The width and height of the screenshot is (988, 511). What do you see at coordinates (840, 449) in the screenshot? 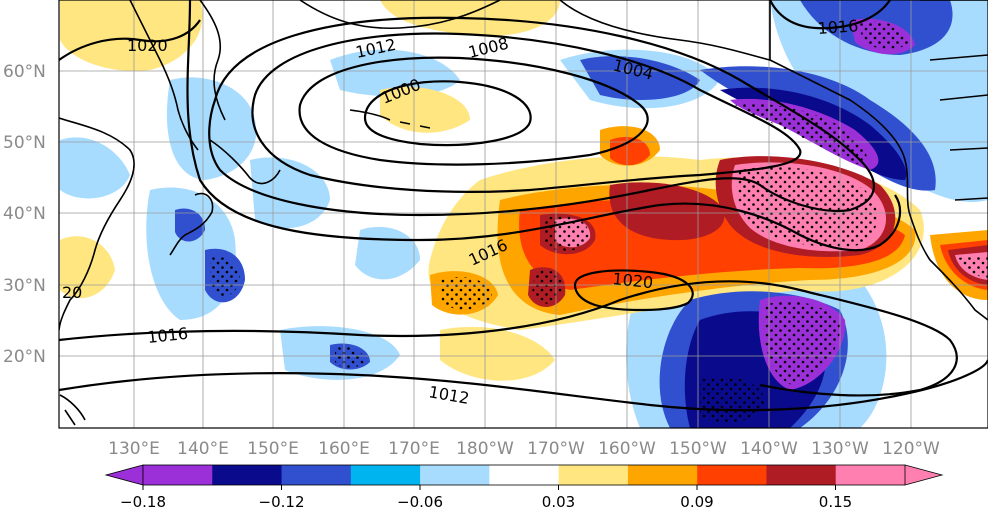
I see `lon-label: 130°W` at bounding box center [840, 449].